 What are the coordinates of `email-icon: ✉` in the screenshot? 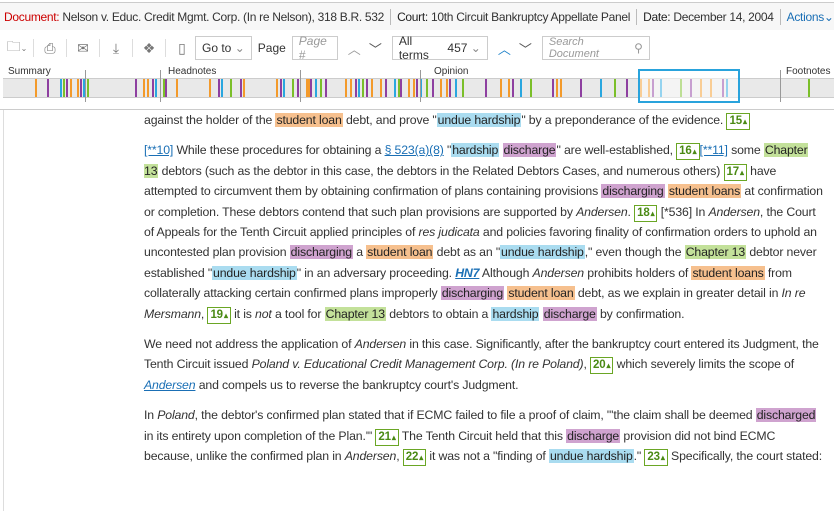 It's located at (83, 47).